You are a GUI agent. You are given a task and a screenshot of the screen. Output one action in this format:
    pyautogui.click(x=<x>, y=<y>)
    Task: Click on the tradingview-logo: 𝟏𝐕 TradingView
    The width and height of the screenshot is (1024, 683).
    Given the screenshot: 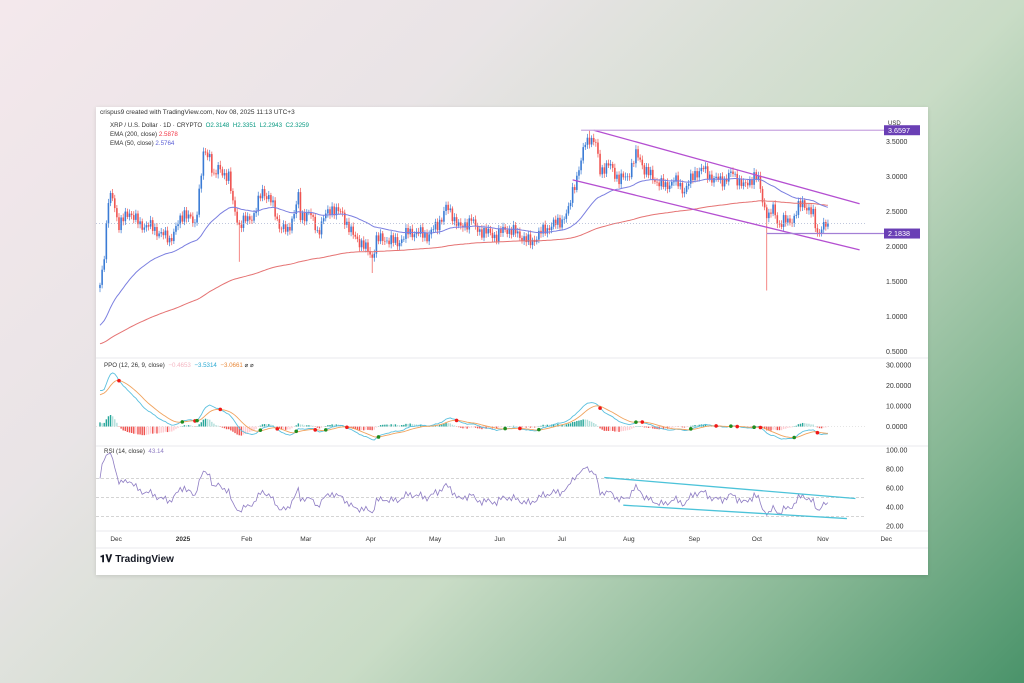 What is the action you would take?
    pyautogui.click(x=137, y=559)
    